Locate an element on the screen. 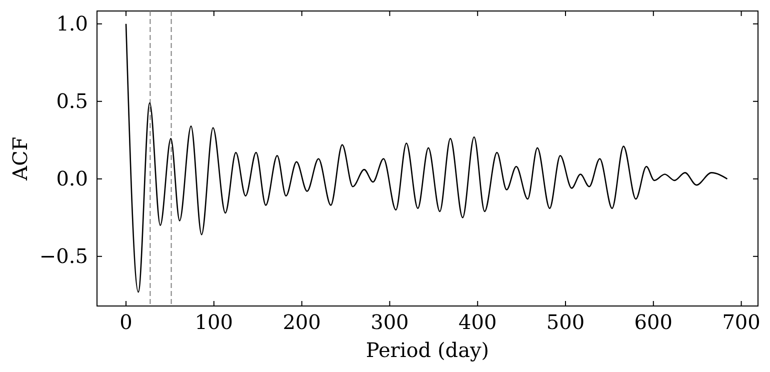 This screenshot has height=372, width=770. x-tick-label: 200 is located at coordinates (301, 322).